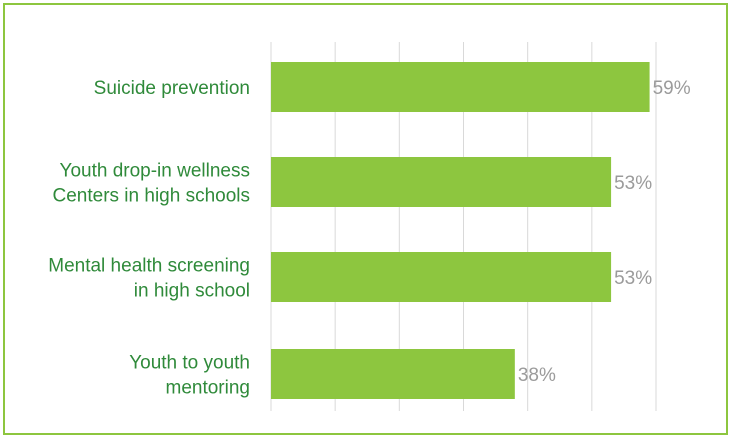  Describe the element at coordinates (152, 196) in the screenshot. I see `category-label: Centers in high schools` at that location.